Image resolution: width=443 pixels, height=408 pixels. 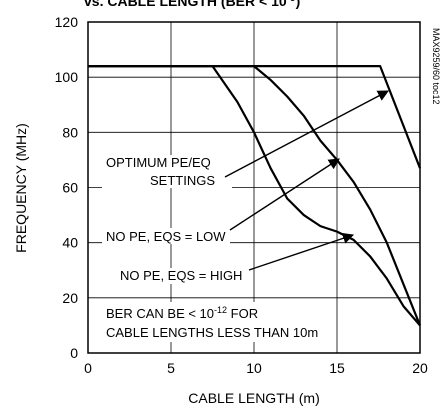 What do you see at coordinates (212, 332) in the screenshot?
I see `annotation-ber-line2: CABLE LENGTHS LESS THAN 10m` at bounding box center [212, 332].